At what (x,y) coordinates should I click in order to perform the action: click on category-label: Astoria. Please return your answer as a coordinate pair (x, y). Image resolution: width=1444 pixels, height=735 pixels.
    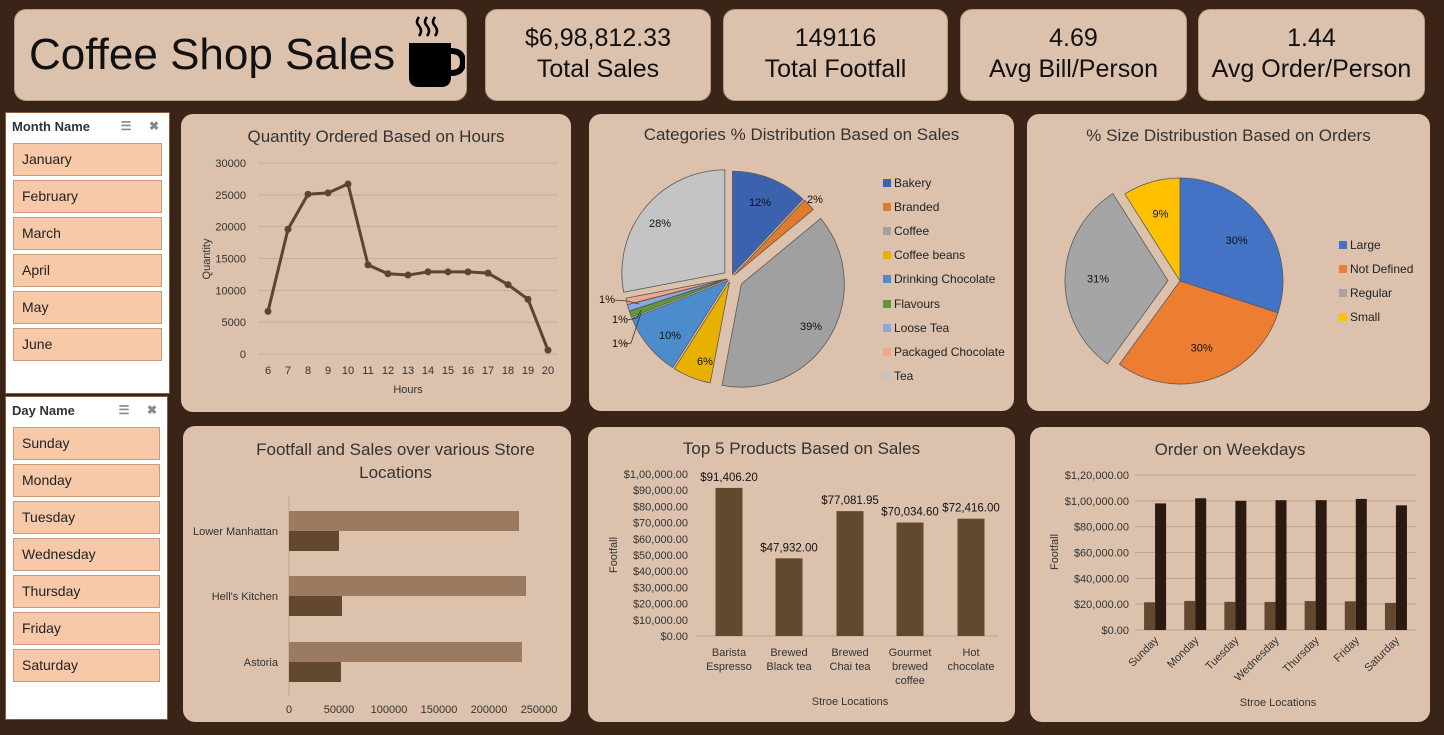
    Looking at the image, I should click on (261, 663).